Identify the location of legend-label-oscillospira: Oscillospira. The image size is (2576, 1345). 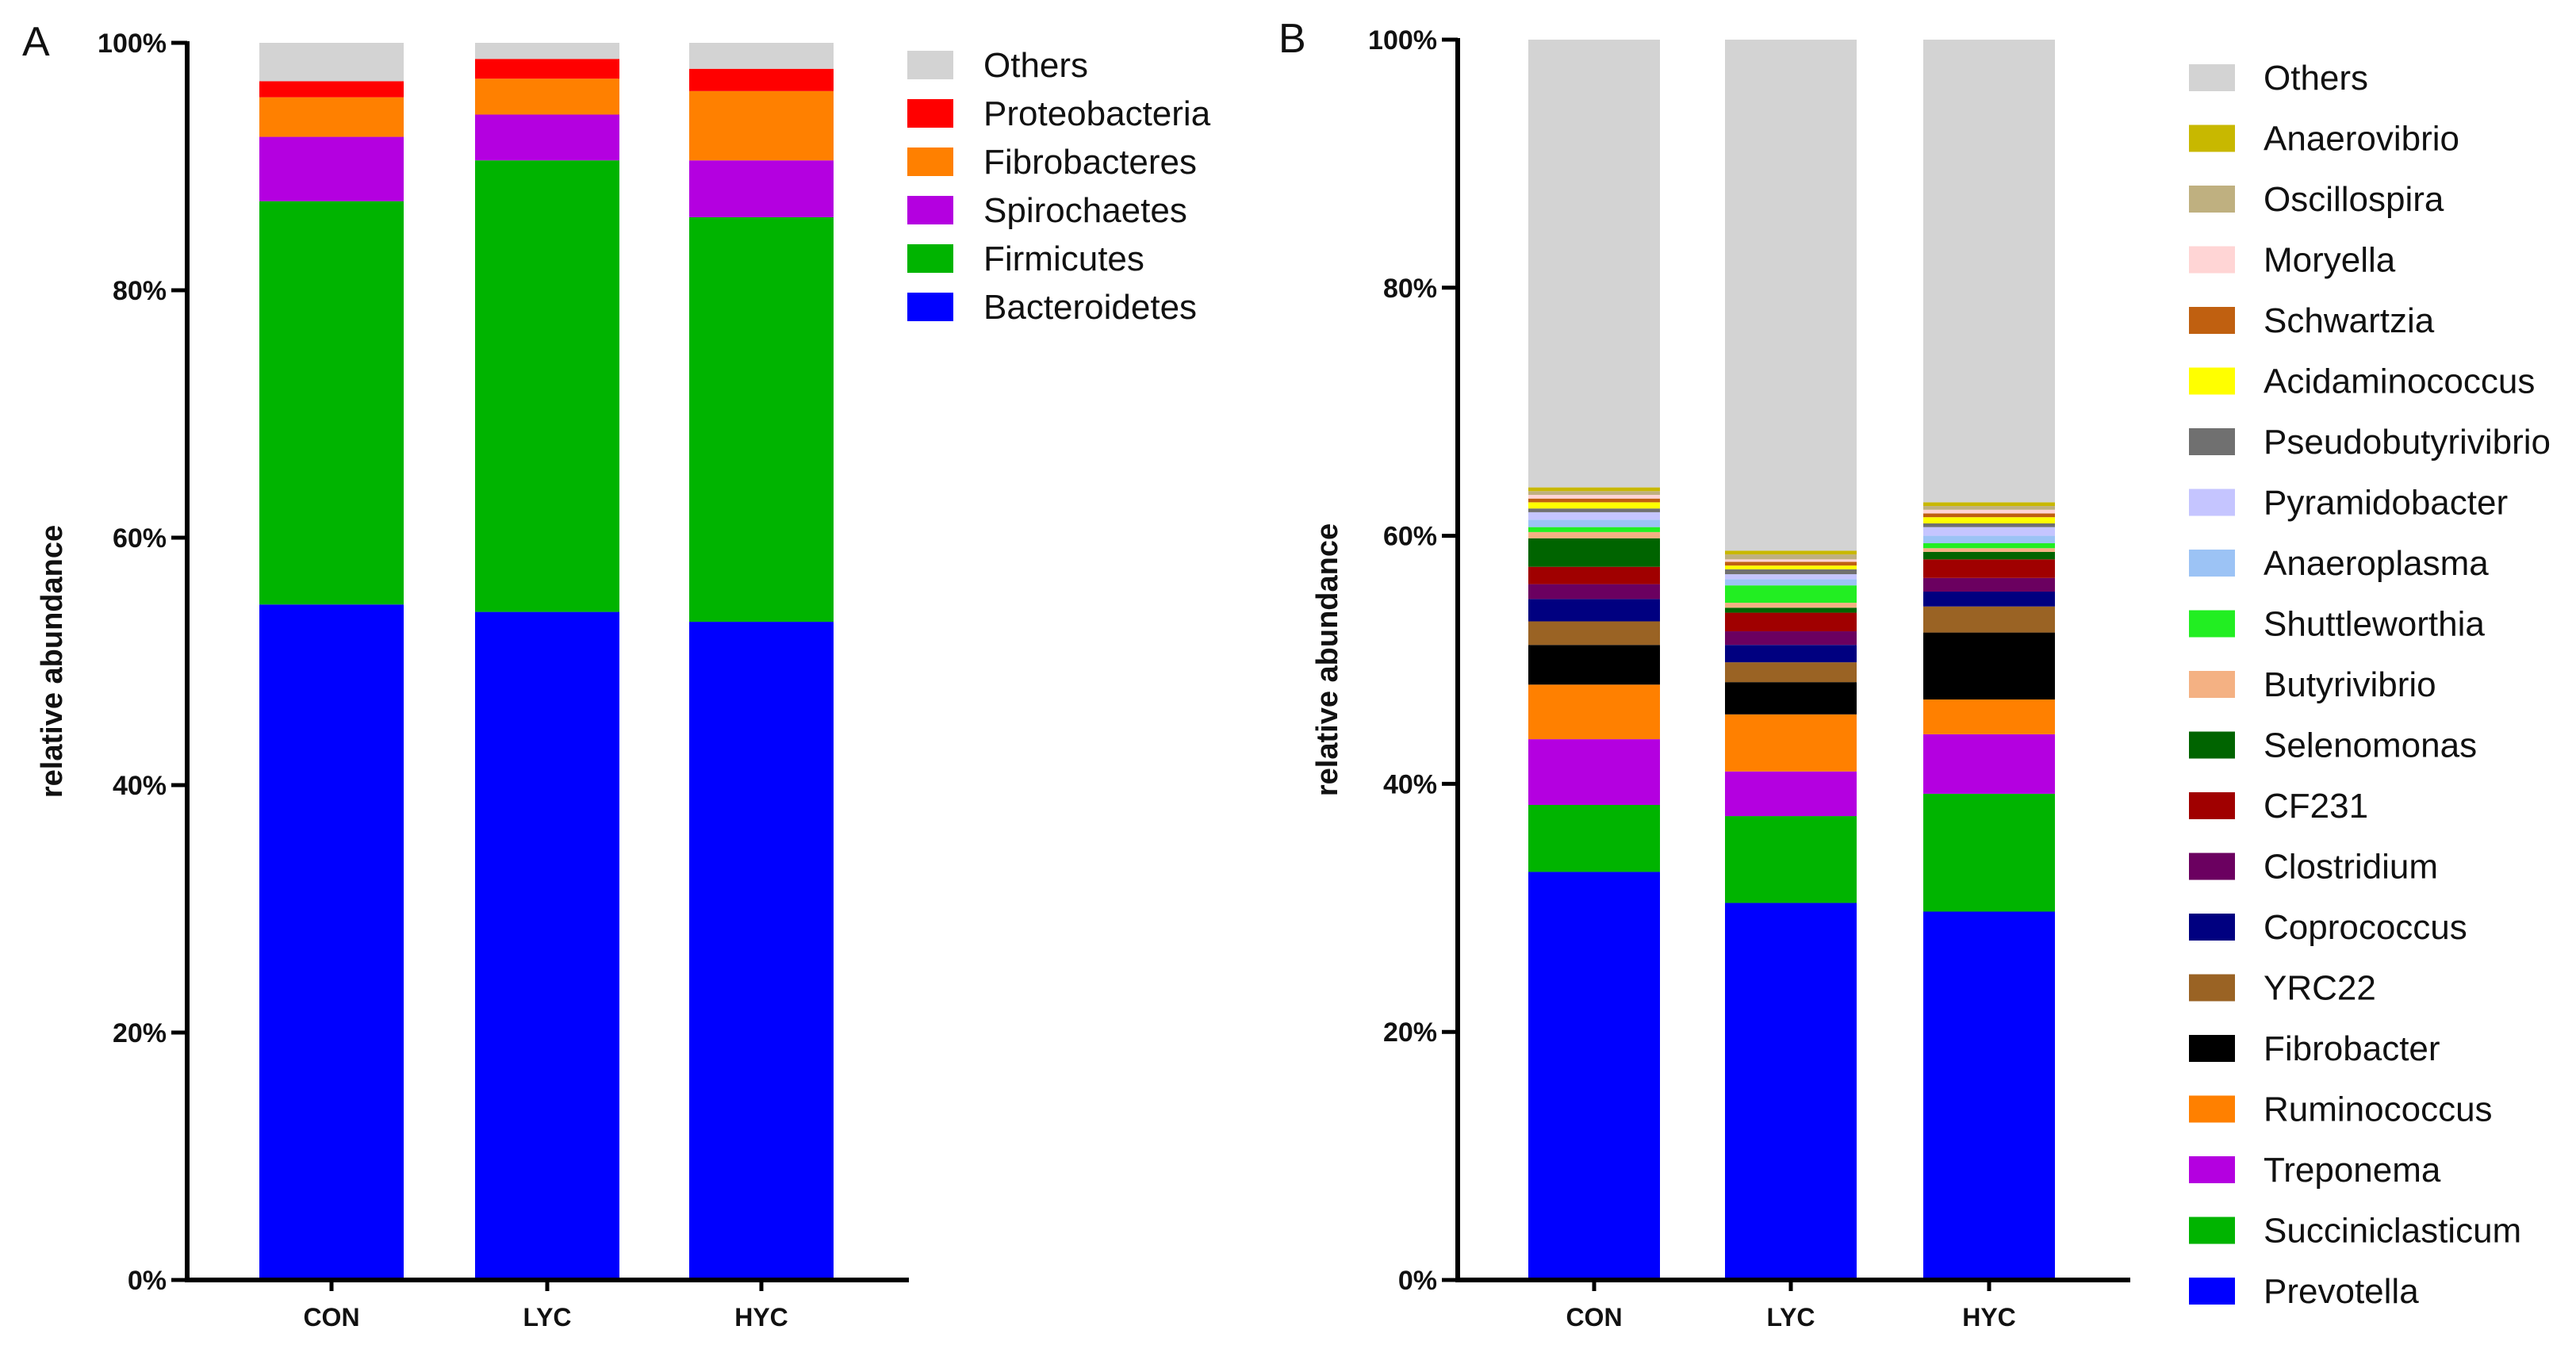
(2354, 199).